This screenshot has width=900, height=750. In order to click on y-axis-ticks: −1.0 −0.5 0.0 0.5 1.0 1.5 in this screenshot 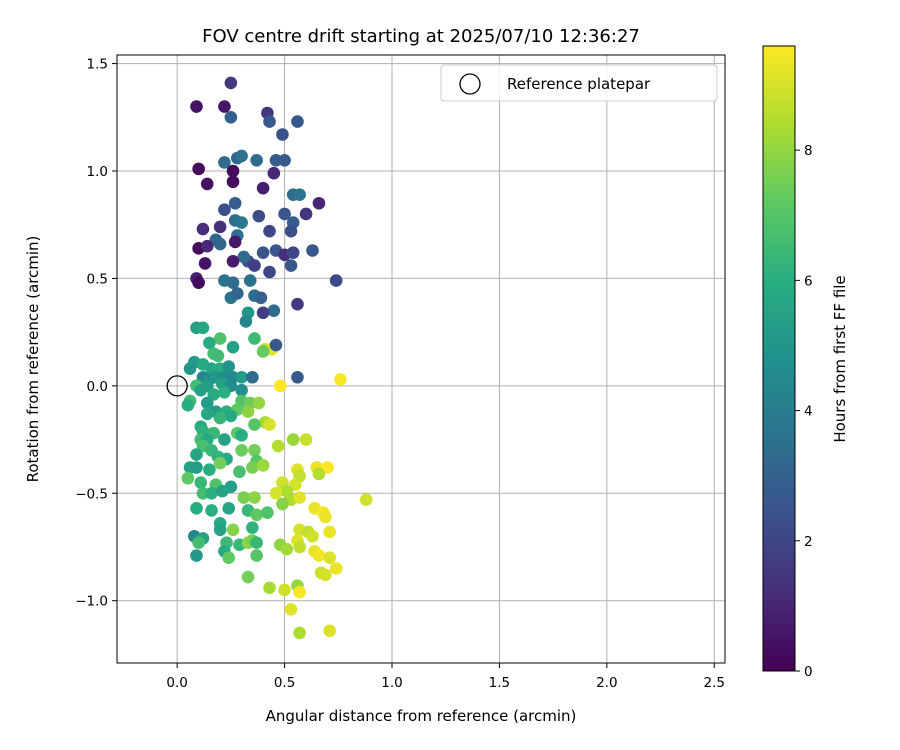, I will do `click(96, 333)`.